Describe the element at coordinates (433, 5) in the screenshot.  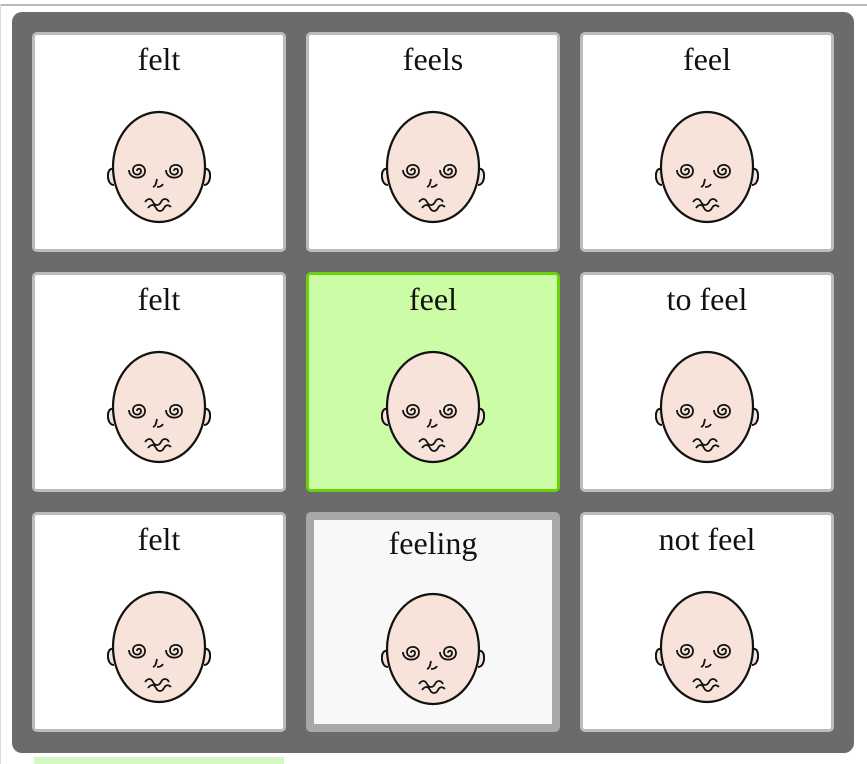
I see `window-top-edge` at that location.